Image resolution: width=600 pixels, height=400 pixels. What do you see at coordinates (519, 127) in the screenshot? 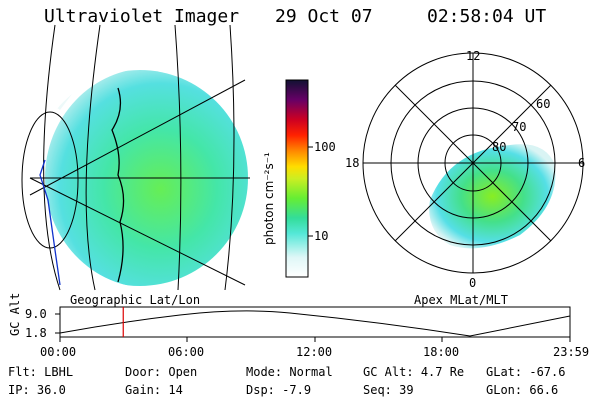
I see `lat-label-70: 70` at bounding box center [519, 127].